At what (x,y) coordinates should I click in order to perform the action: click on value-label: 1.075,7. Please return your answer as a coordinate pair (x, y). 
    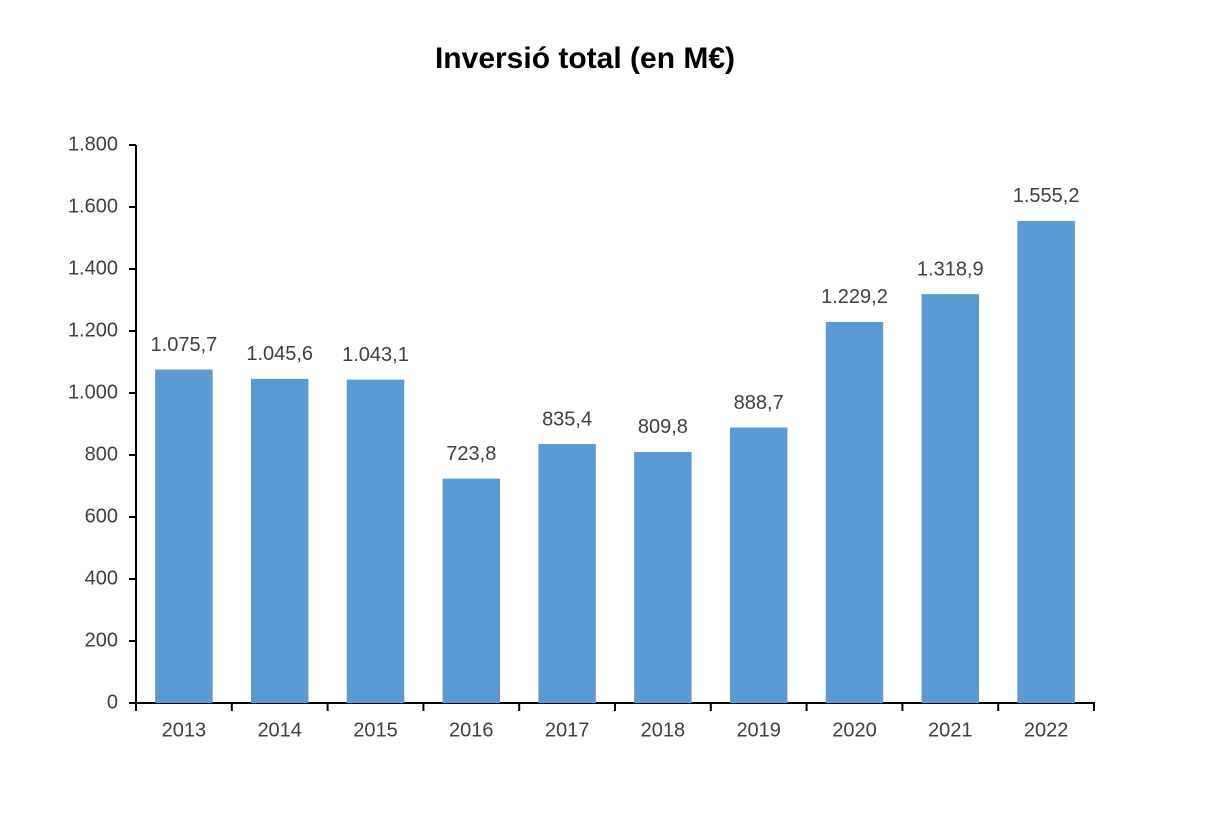
    Looking at the image, I should click on (184, 345).